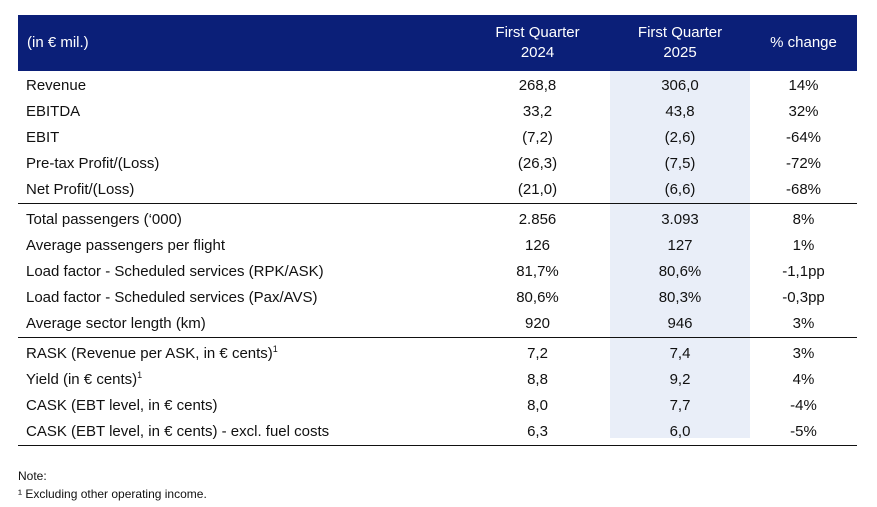  What do you see at coordinates (803, 219) in the screenshot?
I see `row-change: 8%` at bounding box center [803, 219].